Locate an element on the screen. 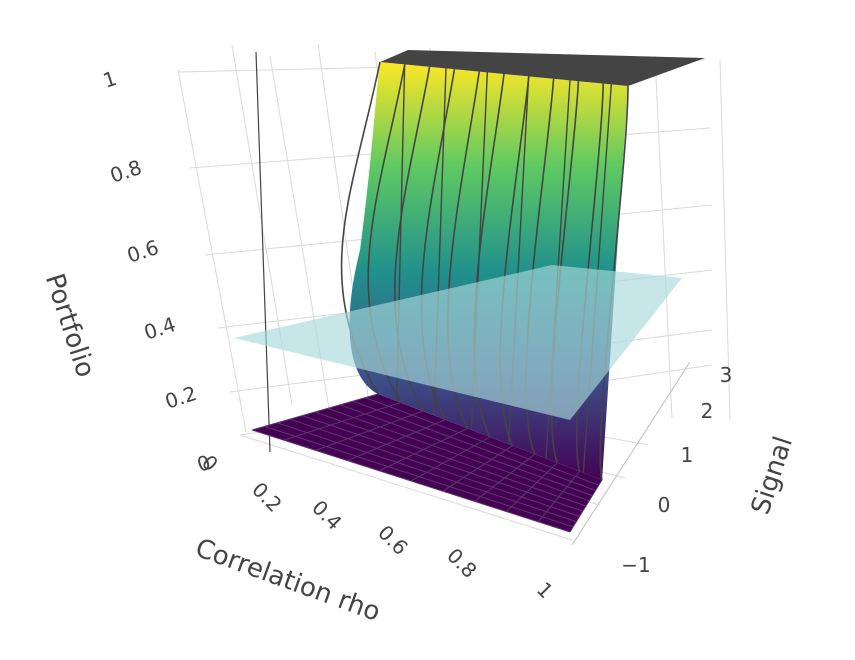 Image resolution: width=855 pixels, height=660 pixels. y-tick-label: −1 is located at coordinates (635, 565).